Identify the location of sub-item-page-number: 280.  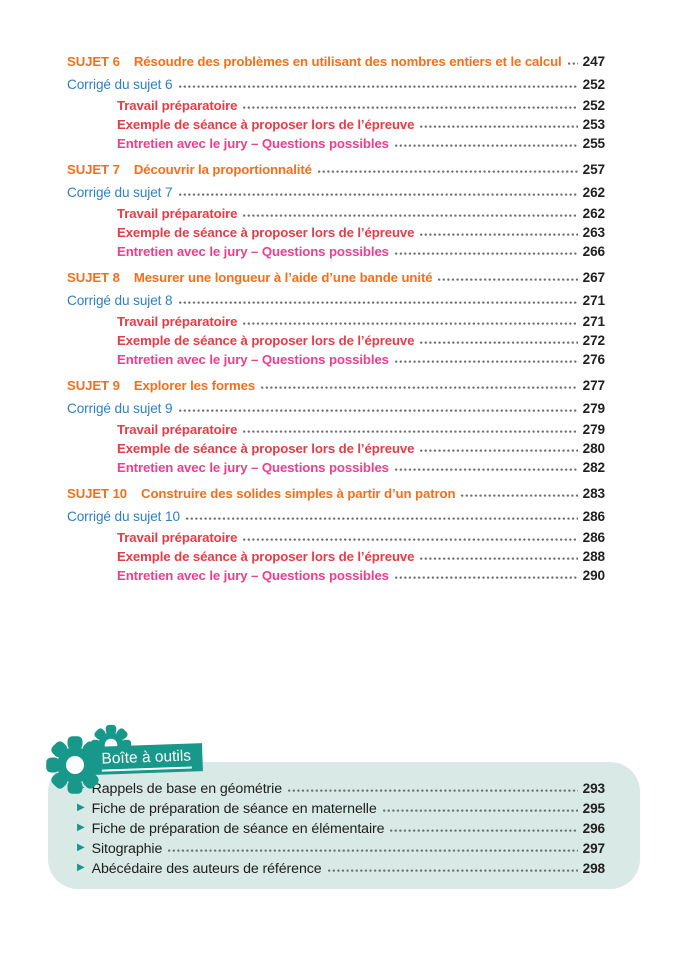
(593, 448).